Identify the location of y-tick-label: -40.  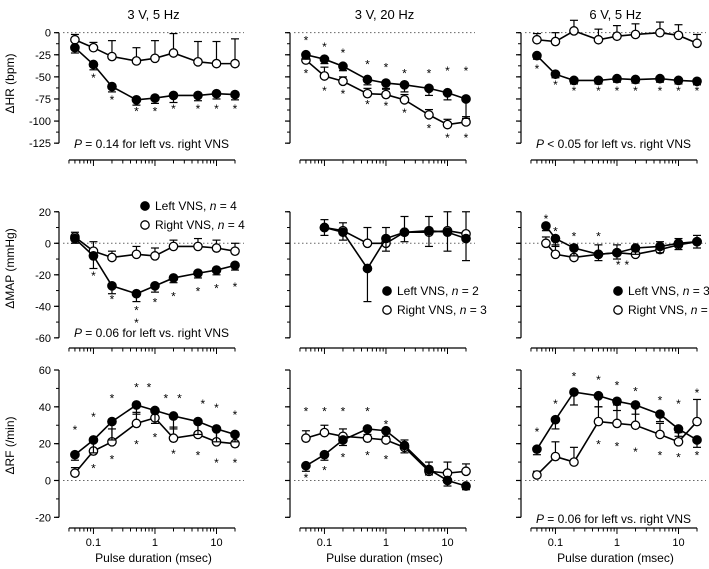
(43, 307).